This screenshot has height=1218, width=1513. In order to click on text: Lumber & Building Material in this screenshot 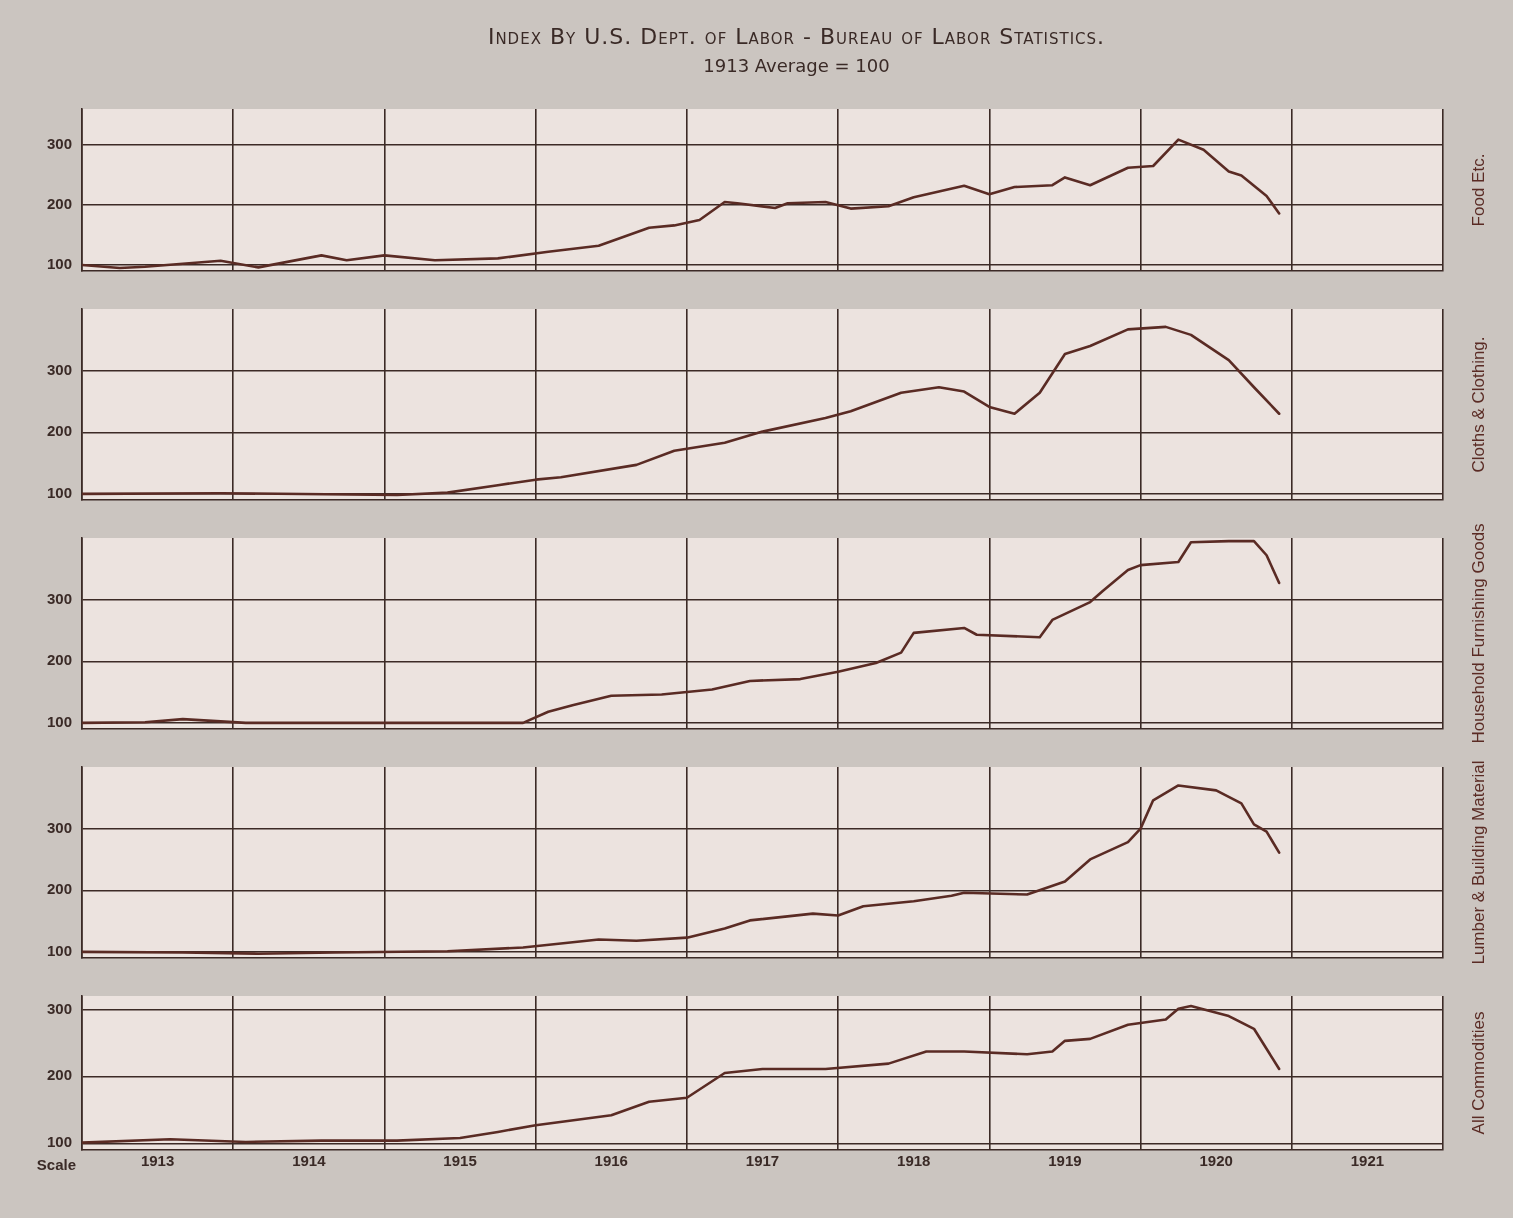, I will do `click(1478, 862)`.